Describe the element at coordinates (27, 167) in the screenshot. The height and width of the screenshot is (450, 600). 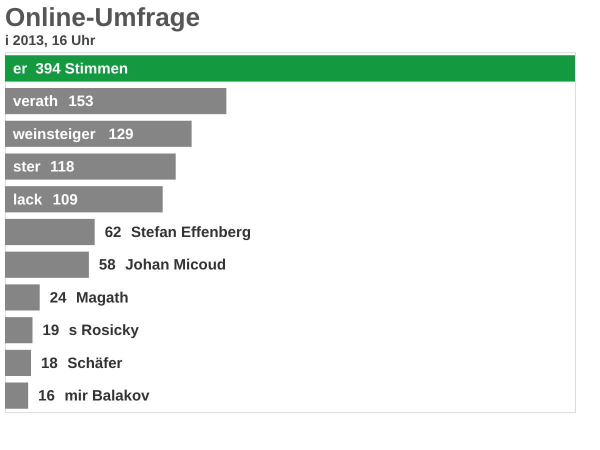
I see `y-tick-label: ster` at that location.